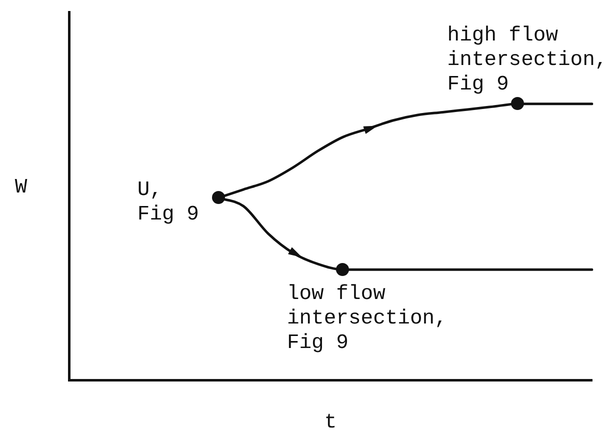  Describe the element at coordinates (330, 421) in the screenshot. I see `x-axis-title: t` at that location.